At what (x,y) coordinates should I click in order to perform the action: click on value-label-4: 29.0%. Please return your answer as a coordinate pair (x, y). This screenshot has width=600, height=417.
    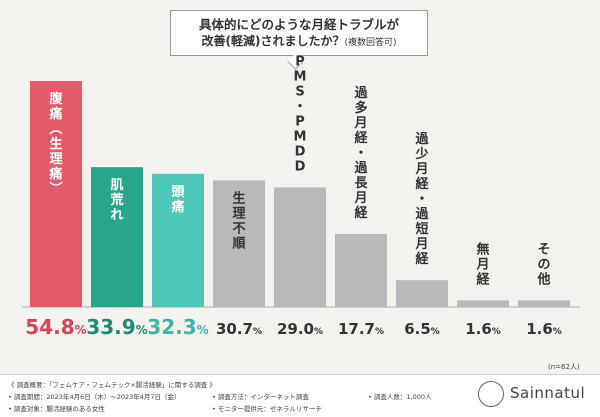
    Looking at the image, I should click on (300, 329).